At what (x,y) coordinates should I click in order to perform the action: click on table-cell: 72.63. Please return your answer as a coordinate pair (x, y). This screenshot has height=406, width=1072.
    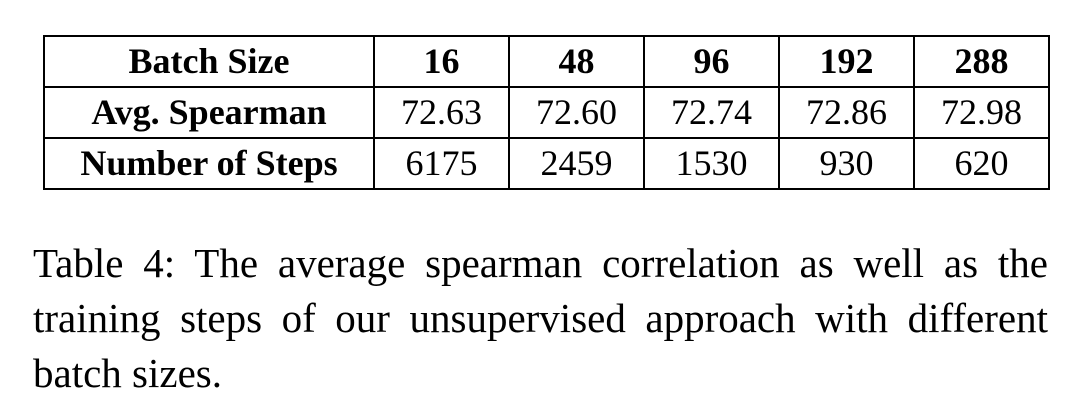
    Looking at the image, I should click on (441, 112).